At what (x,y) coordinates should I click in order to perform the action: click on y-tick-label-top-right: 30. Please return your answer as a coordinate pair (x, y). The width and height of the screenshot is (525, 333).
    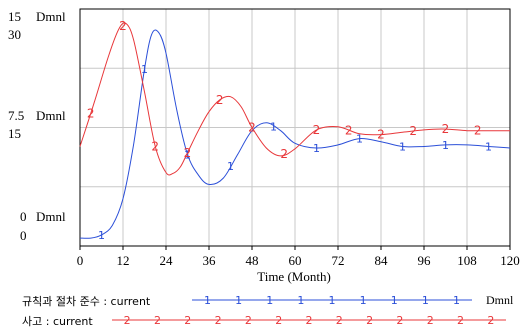
    Looking at the image, I should click on (14, 34).